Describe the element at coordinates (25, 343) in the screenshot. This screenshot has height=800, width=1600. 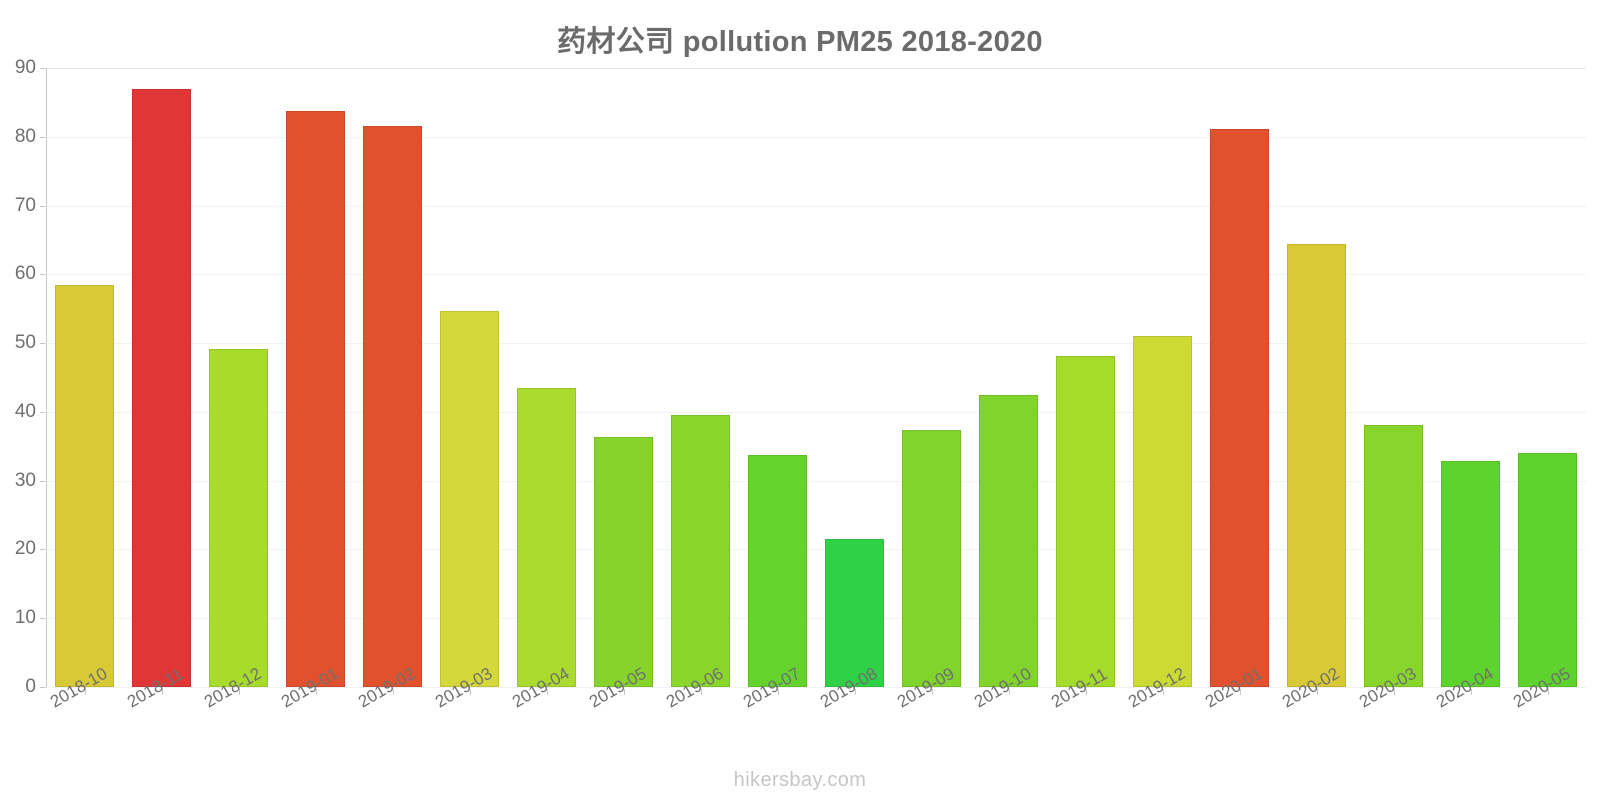
I see `y-axis-tick-label: 50` at that location.